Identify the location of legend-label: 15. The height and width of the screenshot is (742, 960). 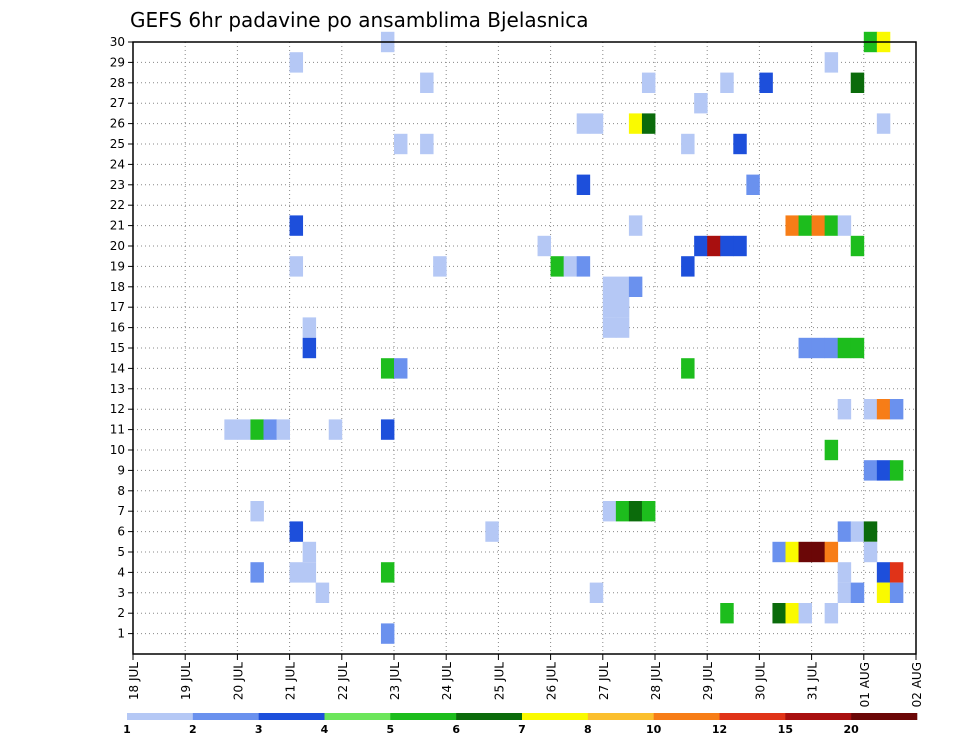
(785, 729).